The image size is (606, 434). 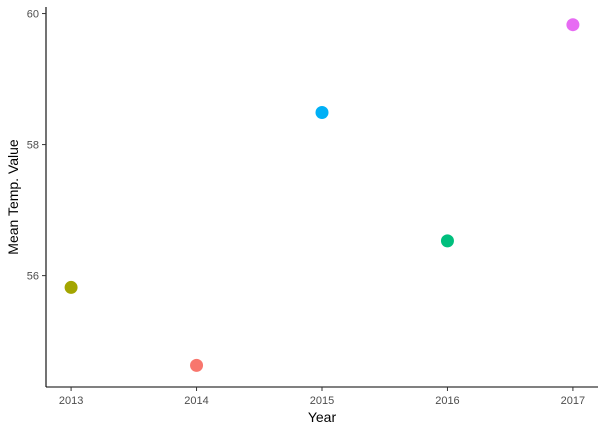 What do you see at coordinates (33, 277) in the screenshot?
I see `y-tick-label: 56` at bounding box center [33, 277].